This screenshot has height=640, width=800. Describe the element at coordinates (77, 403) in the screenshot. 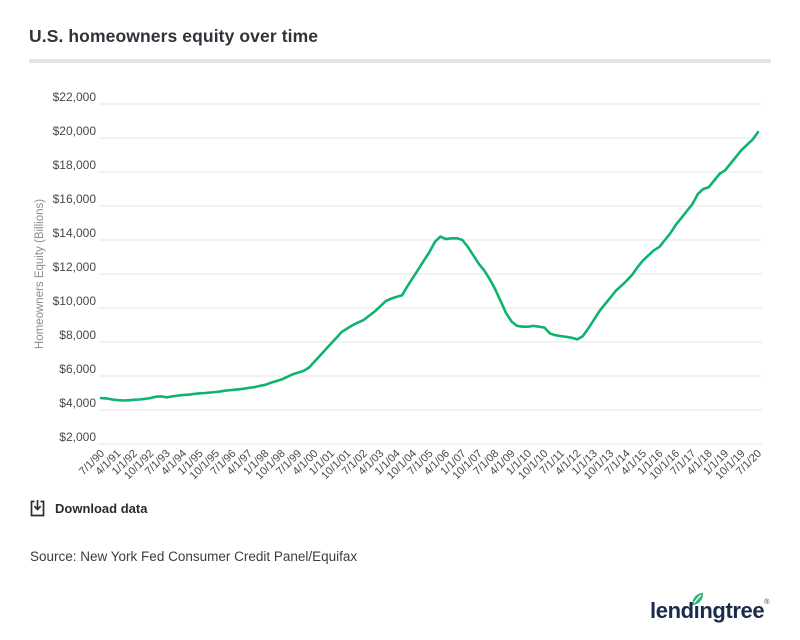

I see `y-axis-tick-label: $4,000` at that location.